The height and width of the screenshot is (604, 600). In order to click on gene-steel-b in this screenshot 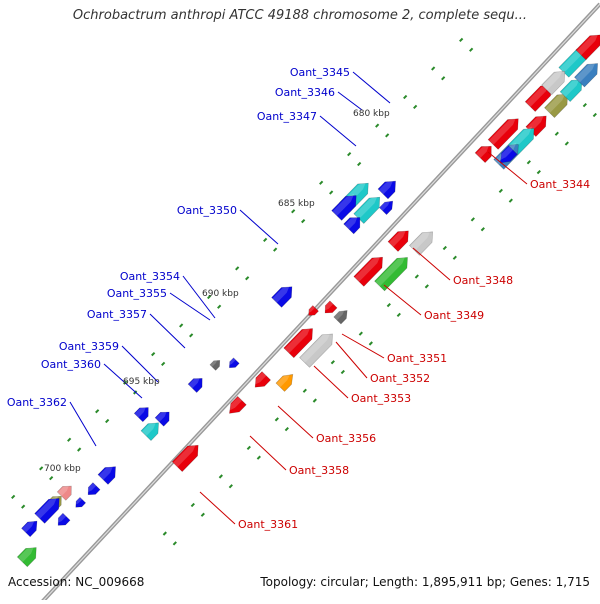, I will do `click(587, 73)`.